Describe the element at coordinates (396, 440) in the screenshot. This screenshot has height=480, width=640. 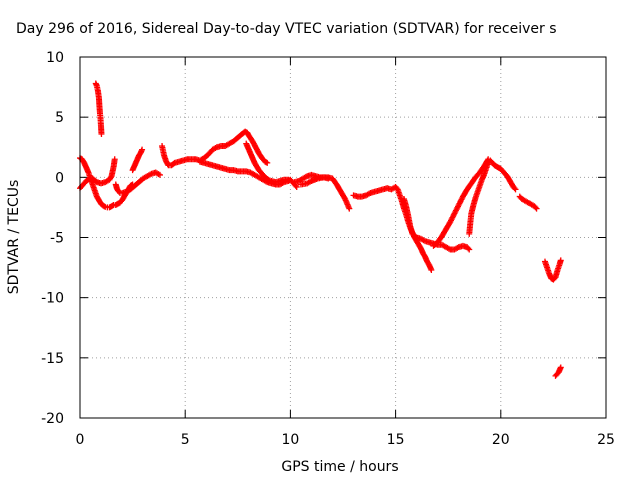
I see `x-tick-label: 15` at that location.